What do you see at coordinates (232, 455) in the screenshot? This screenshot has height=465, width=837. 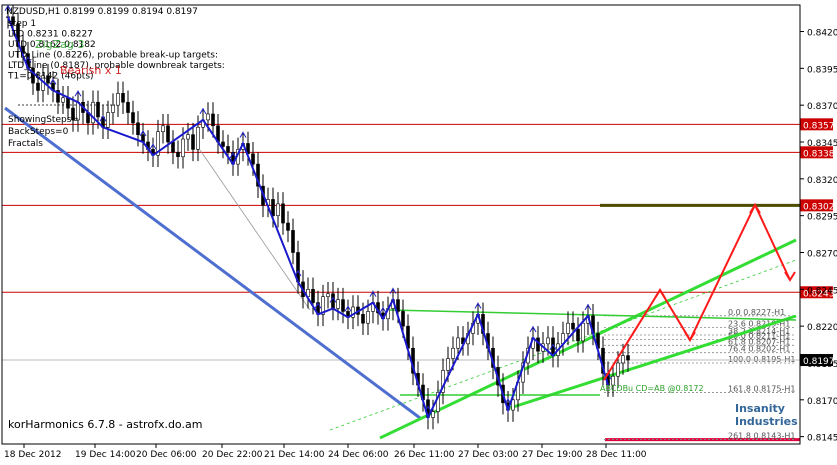 I see `x-tick-label: 20 Dec 22:00` at bounding box center [232, 455].